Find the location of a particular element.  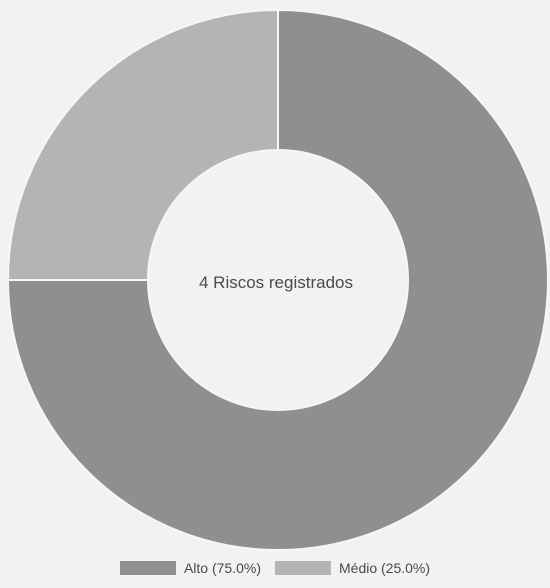

center-label: 4 Riscos registrados is located at coordinates (276, 282).